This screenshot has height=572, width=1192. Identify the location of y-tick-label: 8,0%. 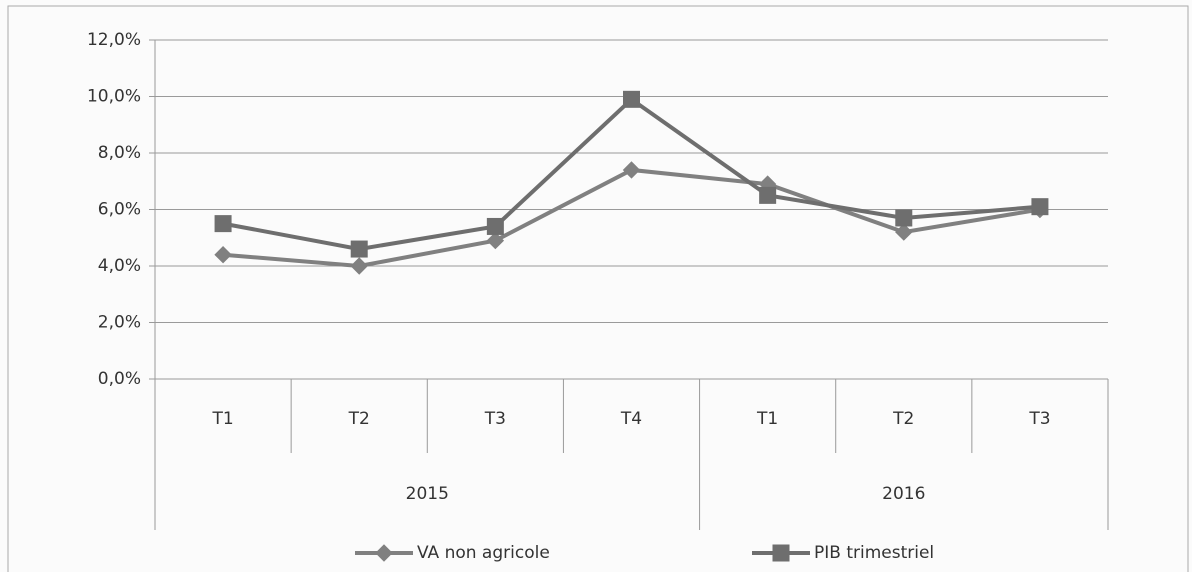
(119, 153).